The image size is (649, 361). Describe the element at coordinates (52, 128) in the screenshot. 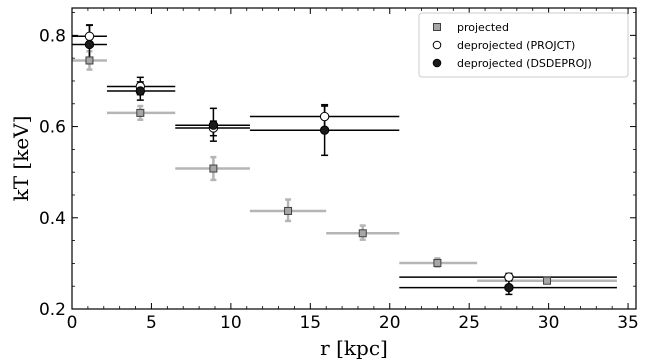

I see `y-tick-label: 0.6` at that location.